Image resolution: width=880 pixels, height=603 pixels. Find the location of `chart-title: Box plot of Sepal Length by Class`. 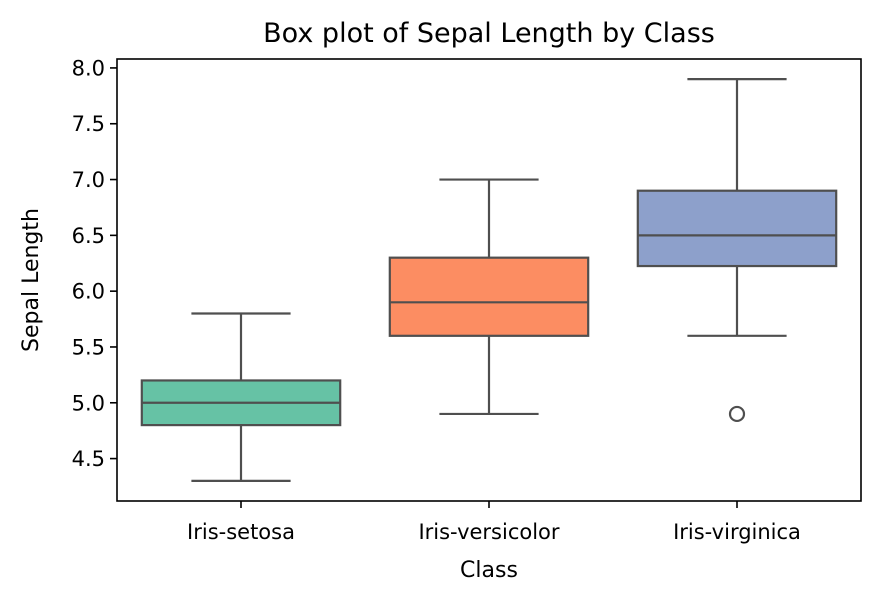

chart-title: Box plot of Sepal Length by Class is located at coordinates (489, 33).